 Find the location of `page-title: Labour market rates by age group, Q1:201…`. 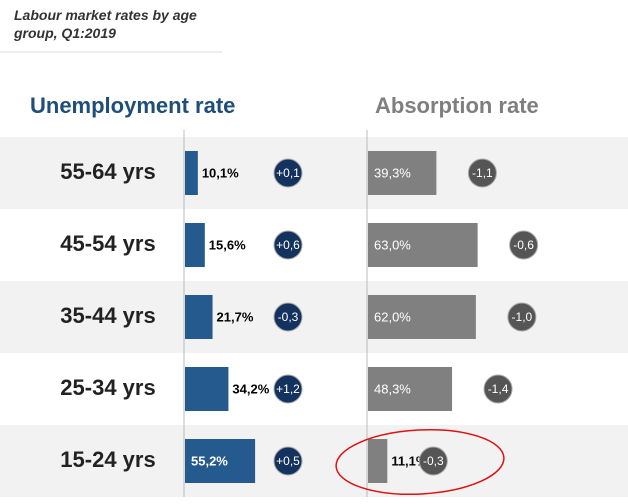

page-title: Labour market rates by age group, Q1:201… is located at coordinates (105, 24).